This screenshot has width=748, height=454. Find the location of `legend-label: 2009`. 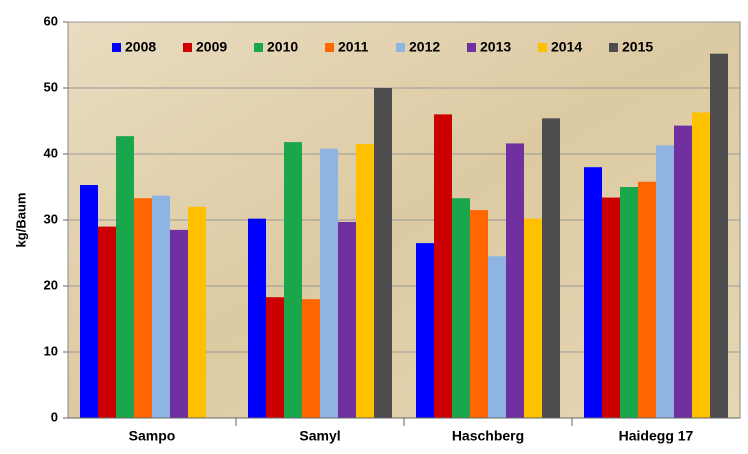

legend-label: 2009 is located at coordinates (211, 47).